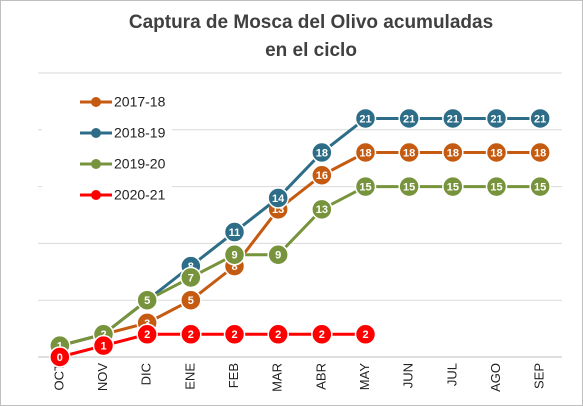 Image resolution: width=583 pixels, height=406 pixels. I want to click on x-tick-label: ABR, so click(320, 376).